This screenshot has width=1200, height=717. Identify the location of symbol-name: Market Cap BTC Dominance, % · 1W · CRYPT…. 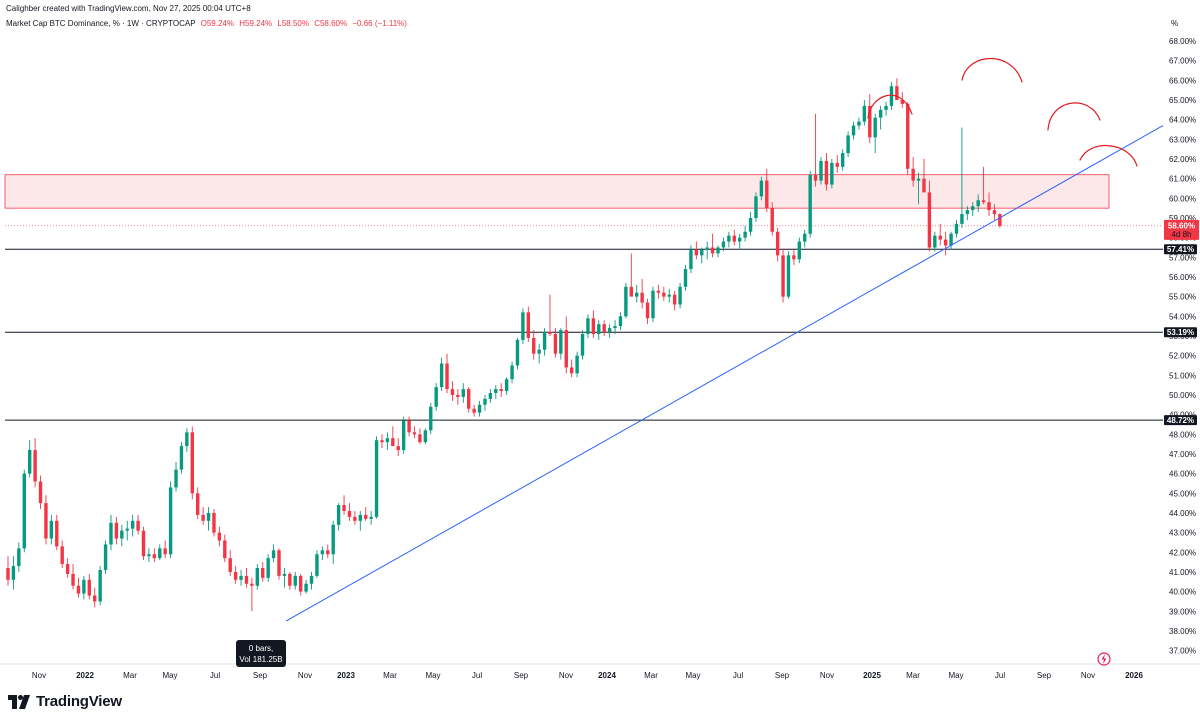
(100, 23).